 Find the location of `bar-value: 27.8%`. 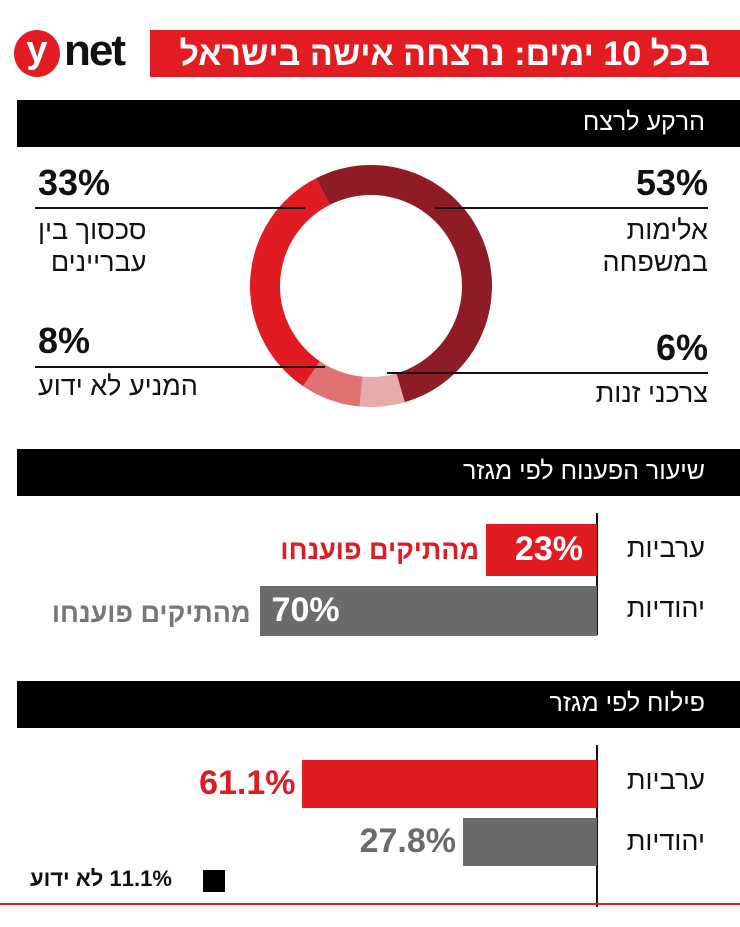

bar-value: 27.8% is located at coordinates (408, 841).